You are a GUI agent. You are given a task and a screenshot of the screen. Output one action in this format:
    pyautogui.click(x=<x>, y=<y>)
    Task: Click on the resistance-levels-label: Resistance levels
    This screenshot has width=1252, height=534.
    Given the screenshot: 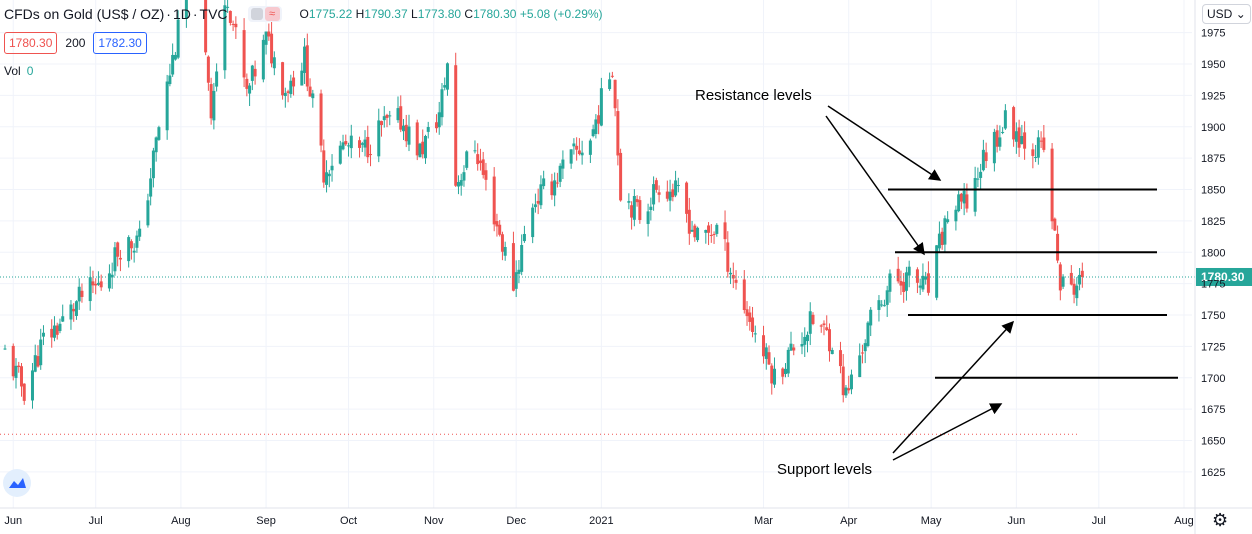 What is the action you would take?
    pyautogui.click(x=753, y=95)
    